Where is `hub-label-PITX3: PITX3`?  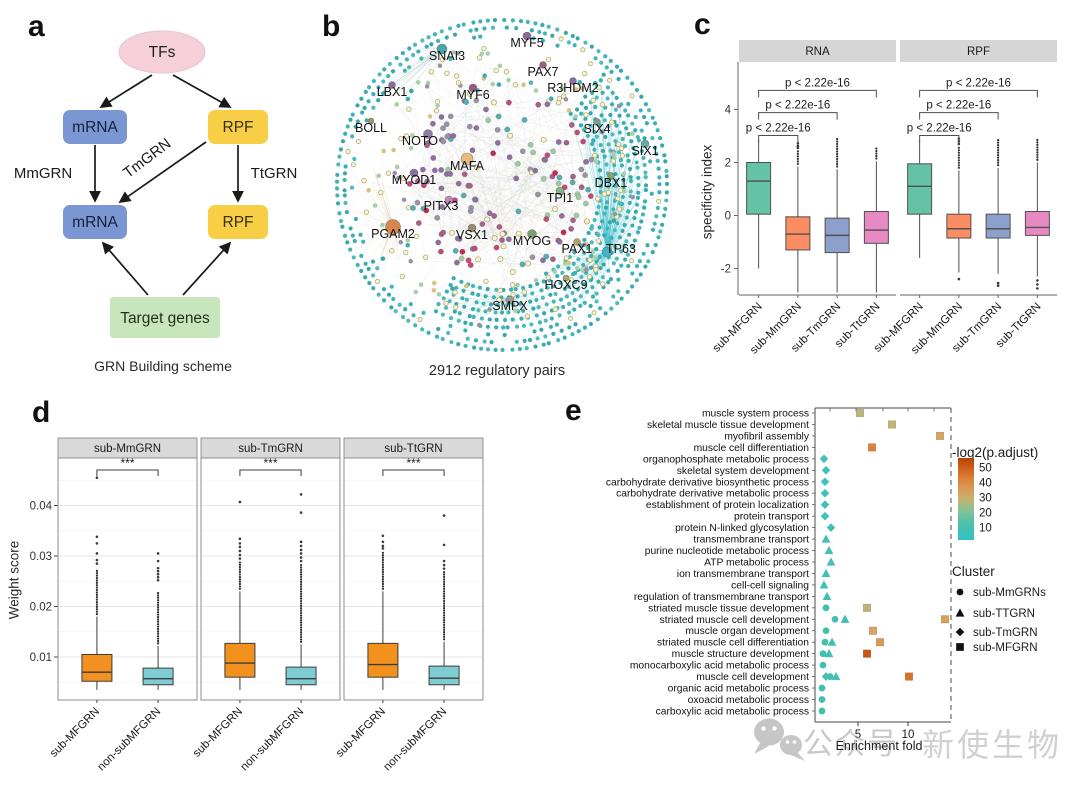
hub-label-PITX3: PITX3 is located at coordinates (441, 206).